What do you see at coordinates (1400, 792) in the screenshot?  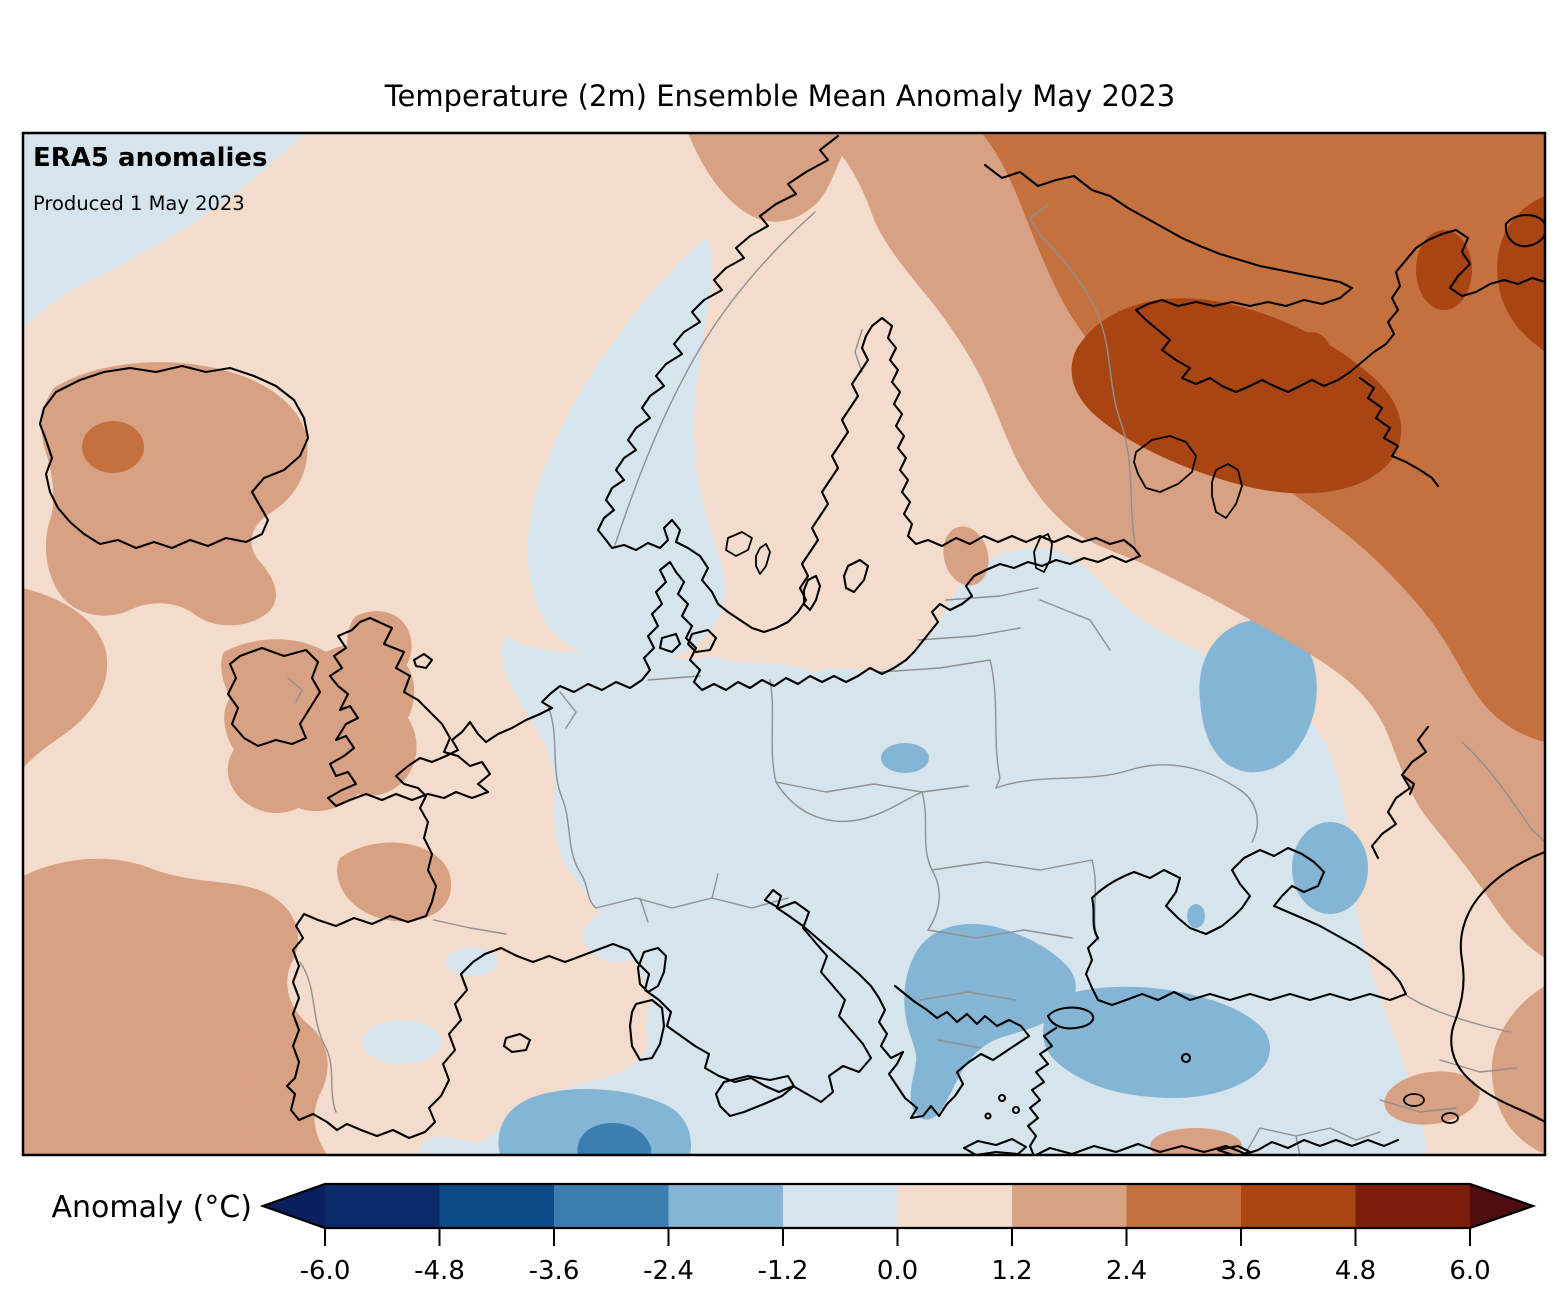 I see `volga-reservoirs` at bounding box center [1400, 792].